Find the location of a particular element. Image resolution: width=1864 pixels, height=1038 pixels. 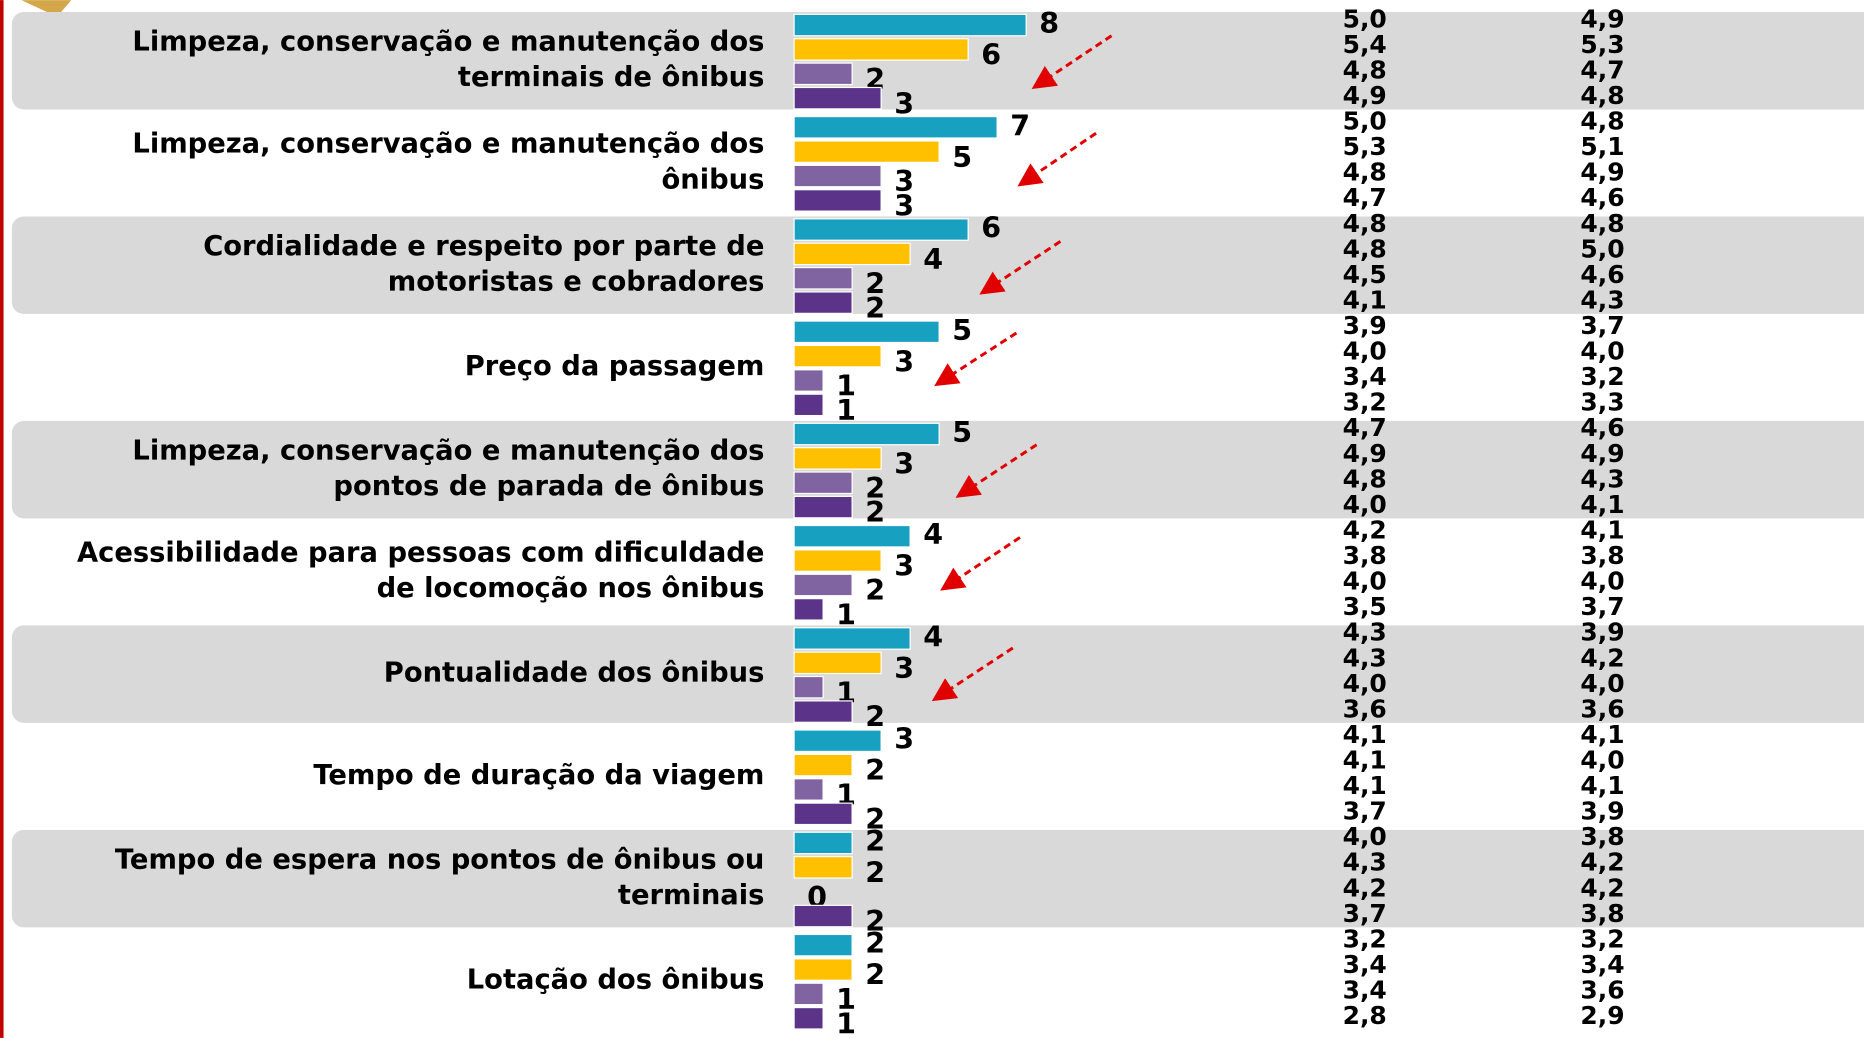

category-label: Preço da passagem is located at coordinates (615, 366).